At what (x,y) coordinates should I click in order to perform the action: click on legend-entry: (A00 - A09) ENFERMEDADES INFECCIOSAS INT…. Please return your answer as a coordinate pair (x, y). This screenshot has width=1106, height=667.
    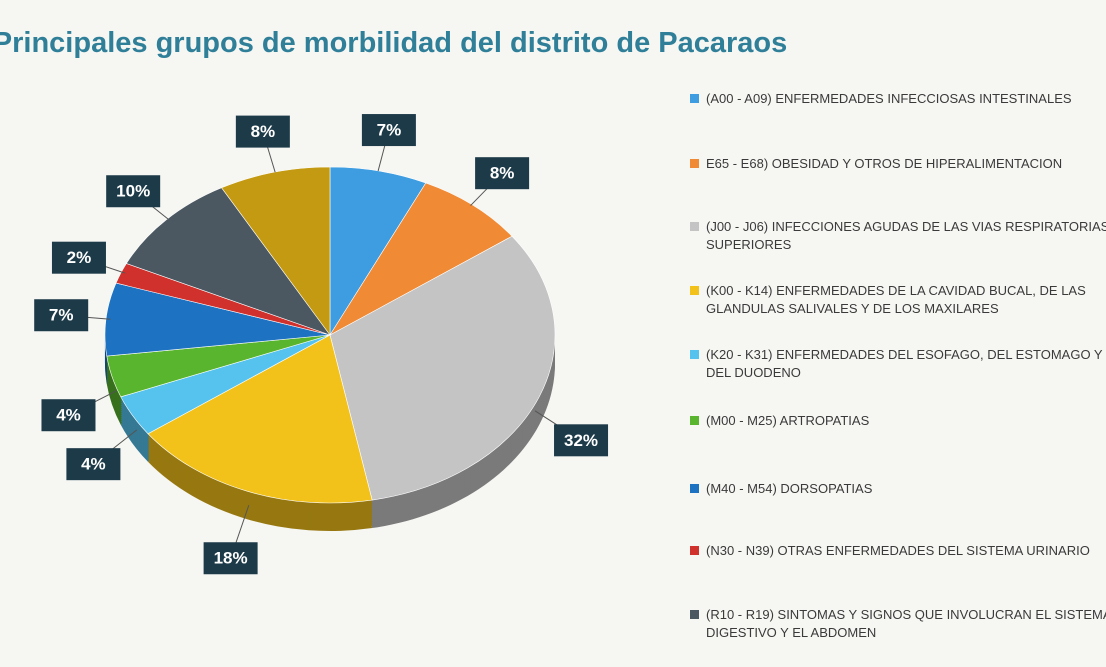
    Looking at the image, I should click on (898, 99).